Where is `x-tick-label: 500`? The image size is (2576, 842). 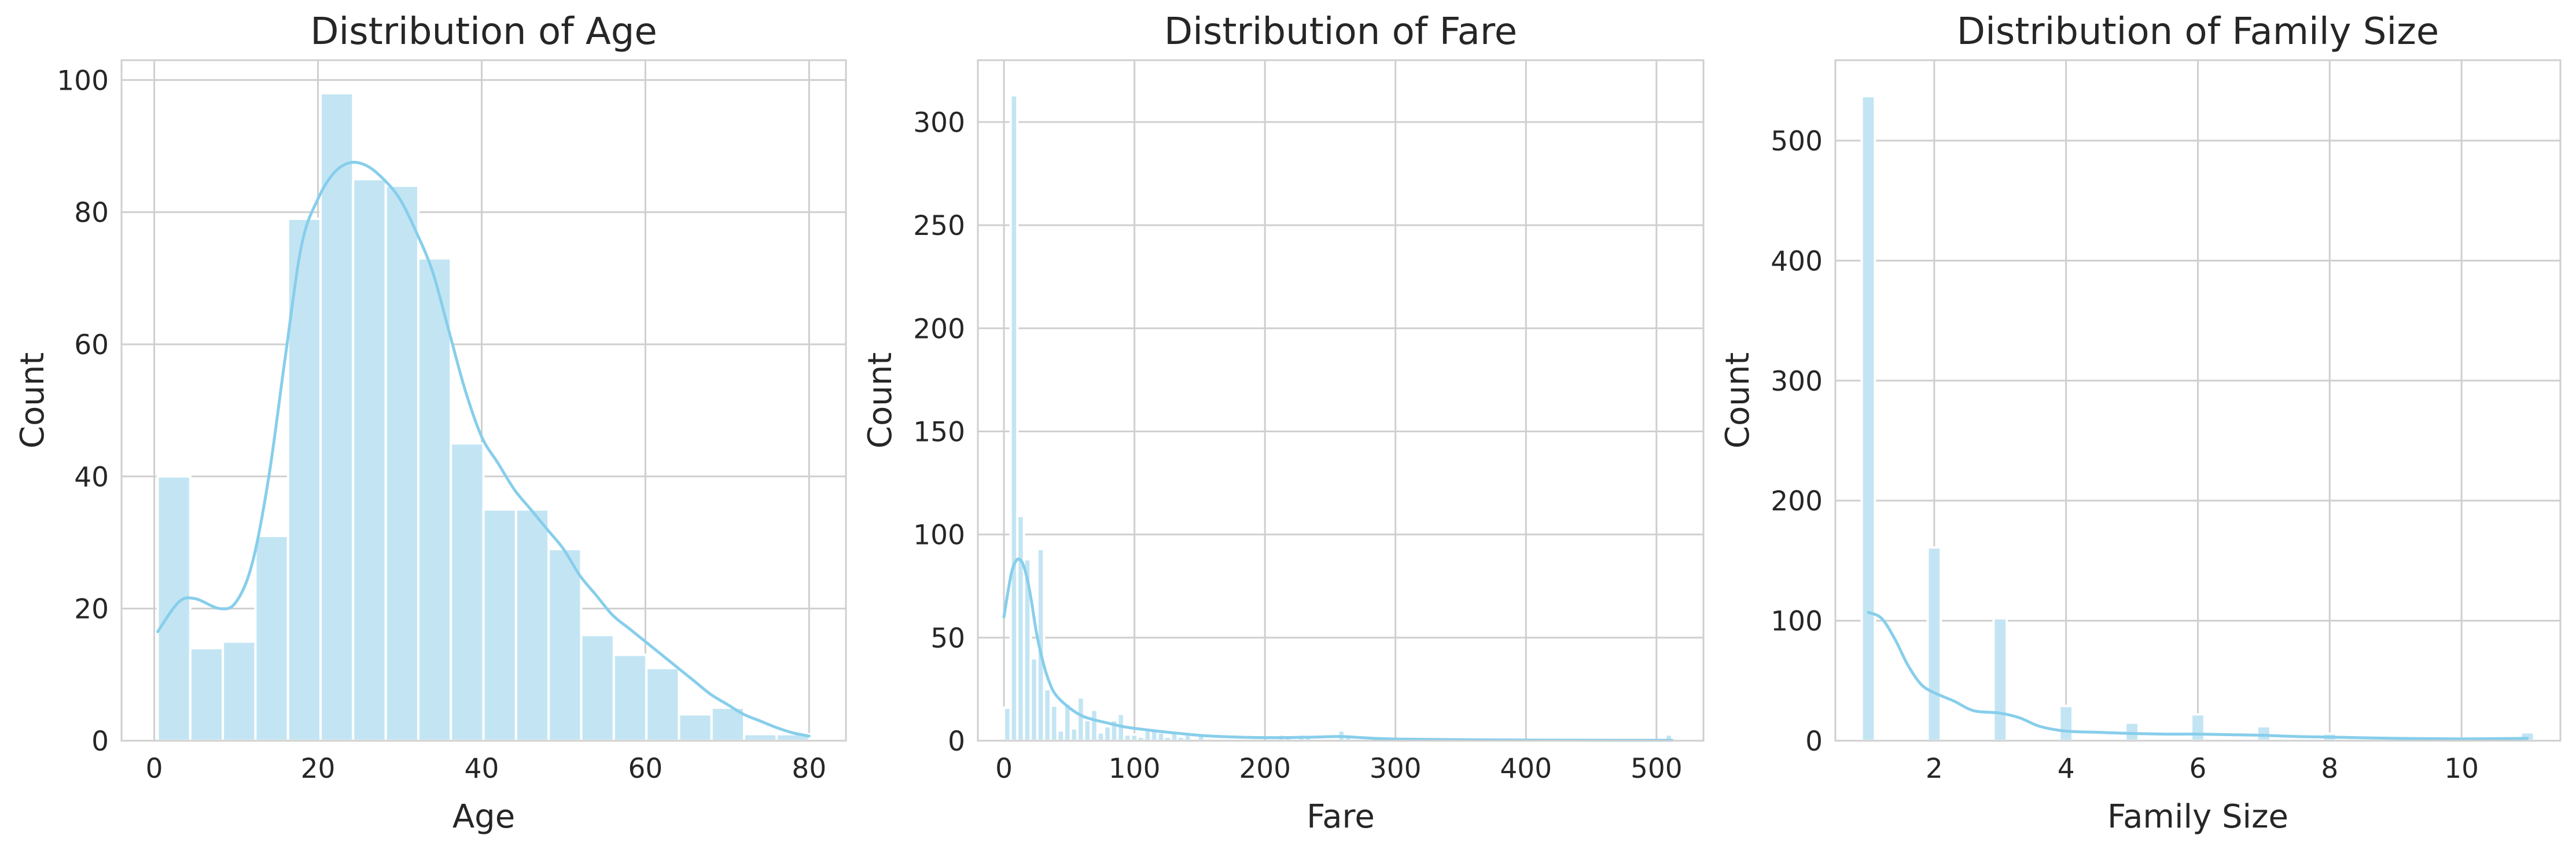 x-tick-label: 500 is located at coordinates (1657, 769).